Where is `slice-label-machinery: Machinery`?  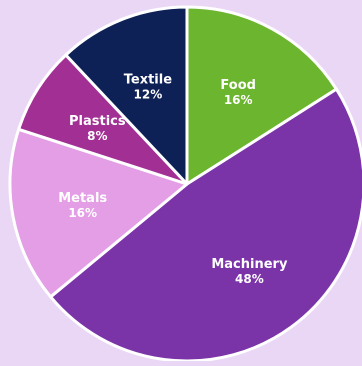 slice-label-machinery: Machinery is located at coordinates (249, 264).